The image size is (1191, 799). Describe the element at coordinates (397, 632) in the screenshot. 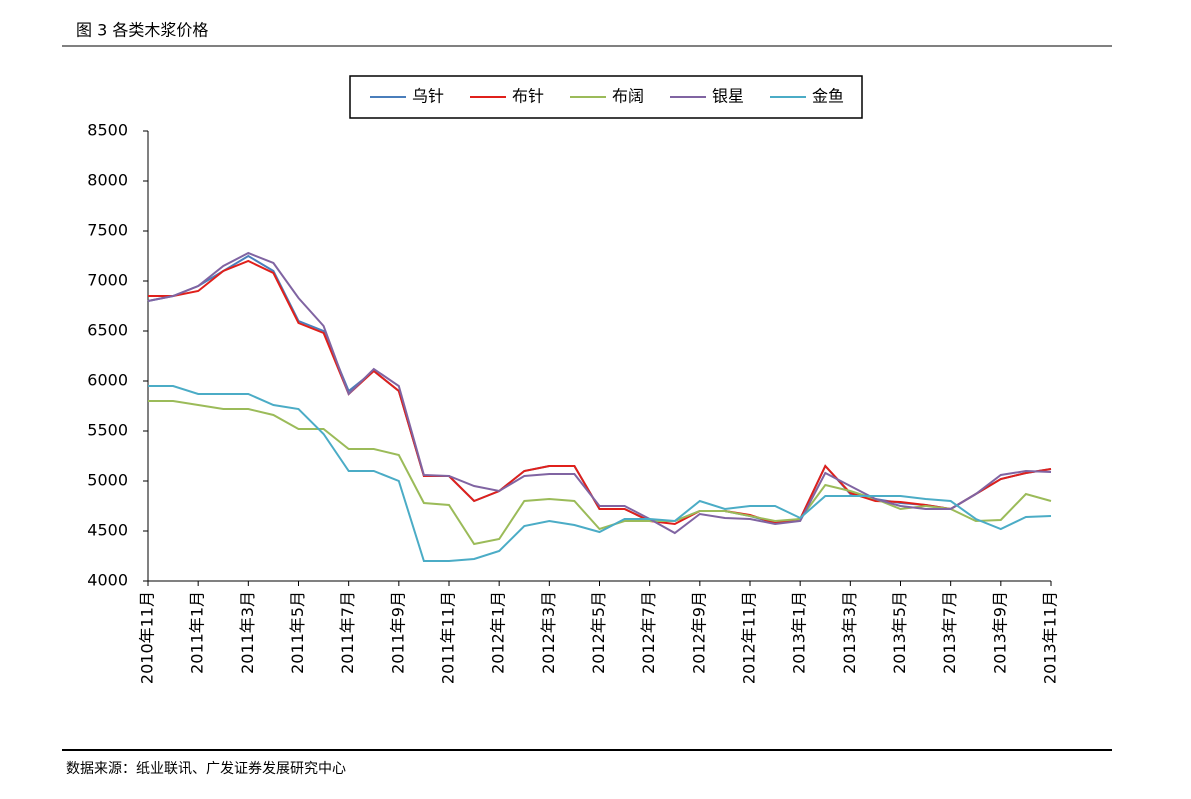

I see `x-tick-label: 2011年9月` at that location.